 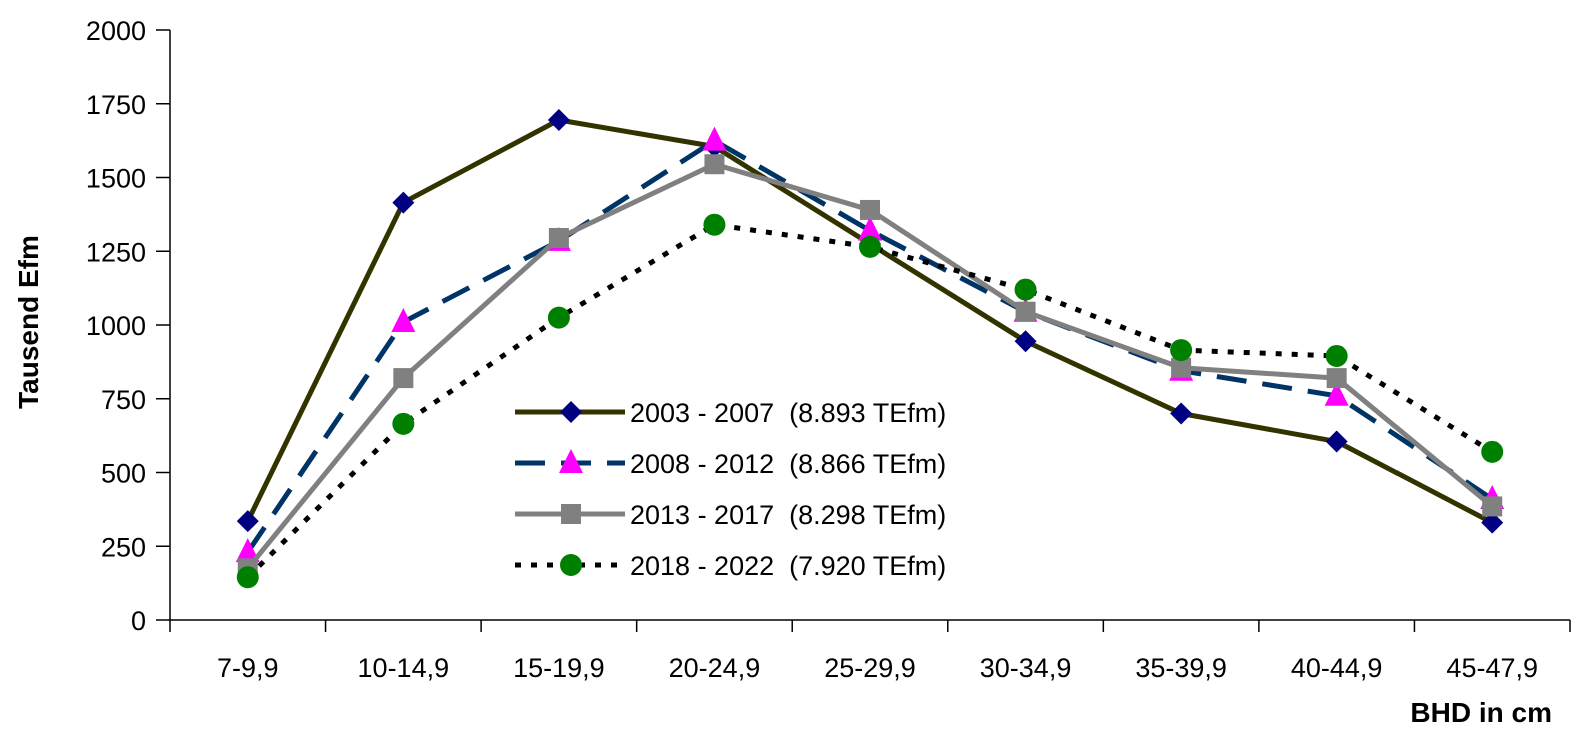 I want to click on x-tick-label: 15-19,9, so click(x=559, y=668).